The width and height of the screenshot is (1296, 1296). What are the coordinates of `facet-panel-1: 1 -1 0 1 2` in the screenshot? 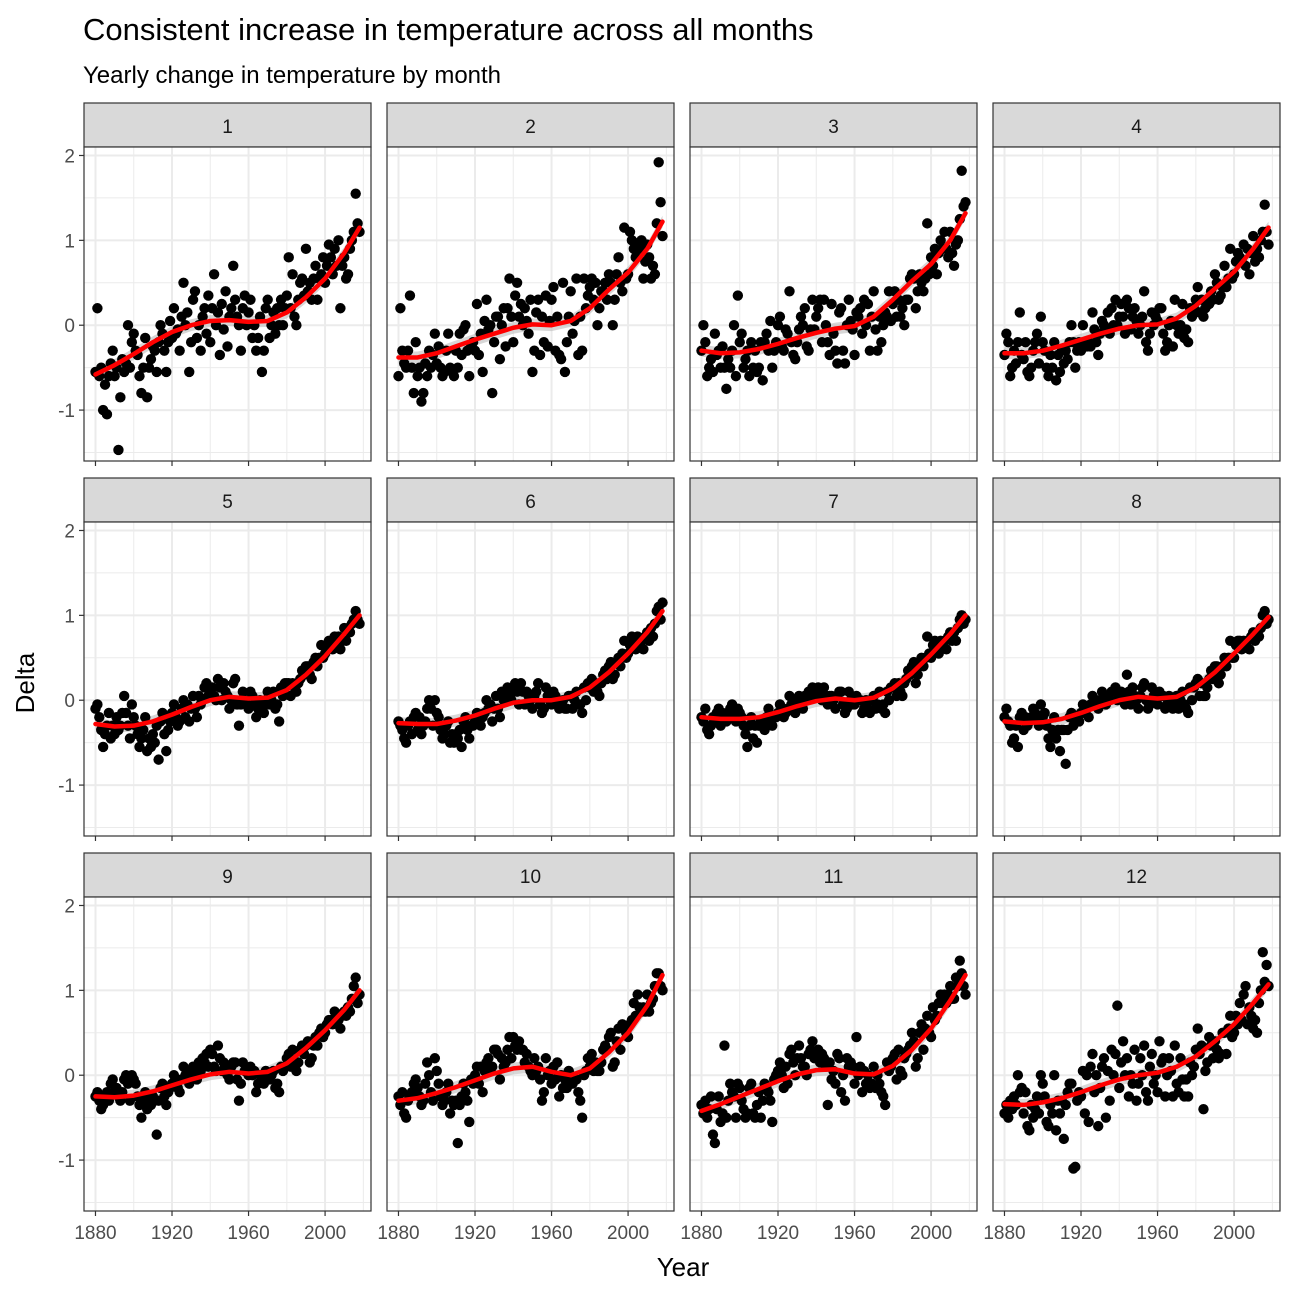 It's located at (215, 284).